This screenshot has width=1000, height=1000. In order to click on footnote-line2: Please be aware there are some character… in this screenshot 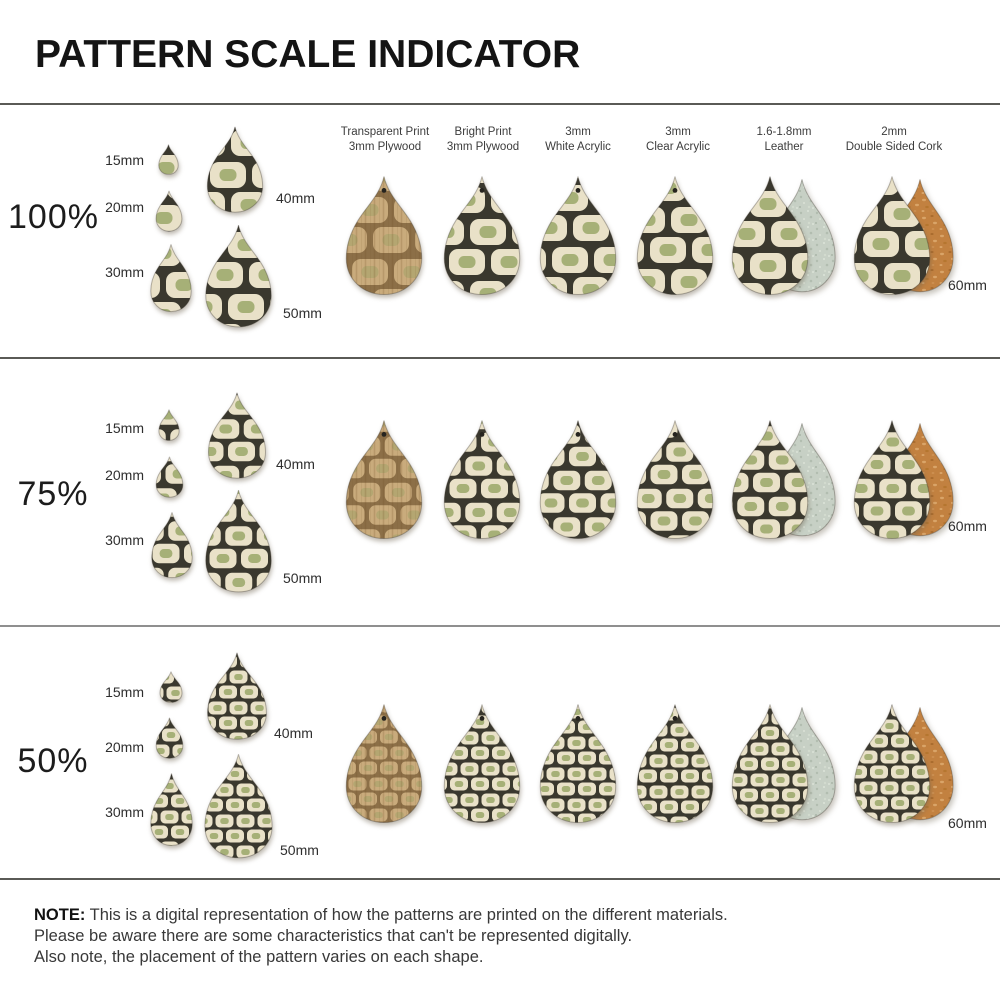, I will do `click(333, 936)`.